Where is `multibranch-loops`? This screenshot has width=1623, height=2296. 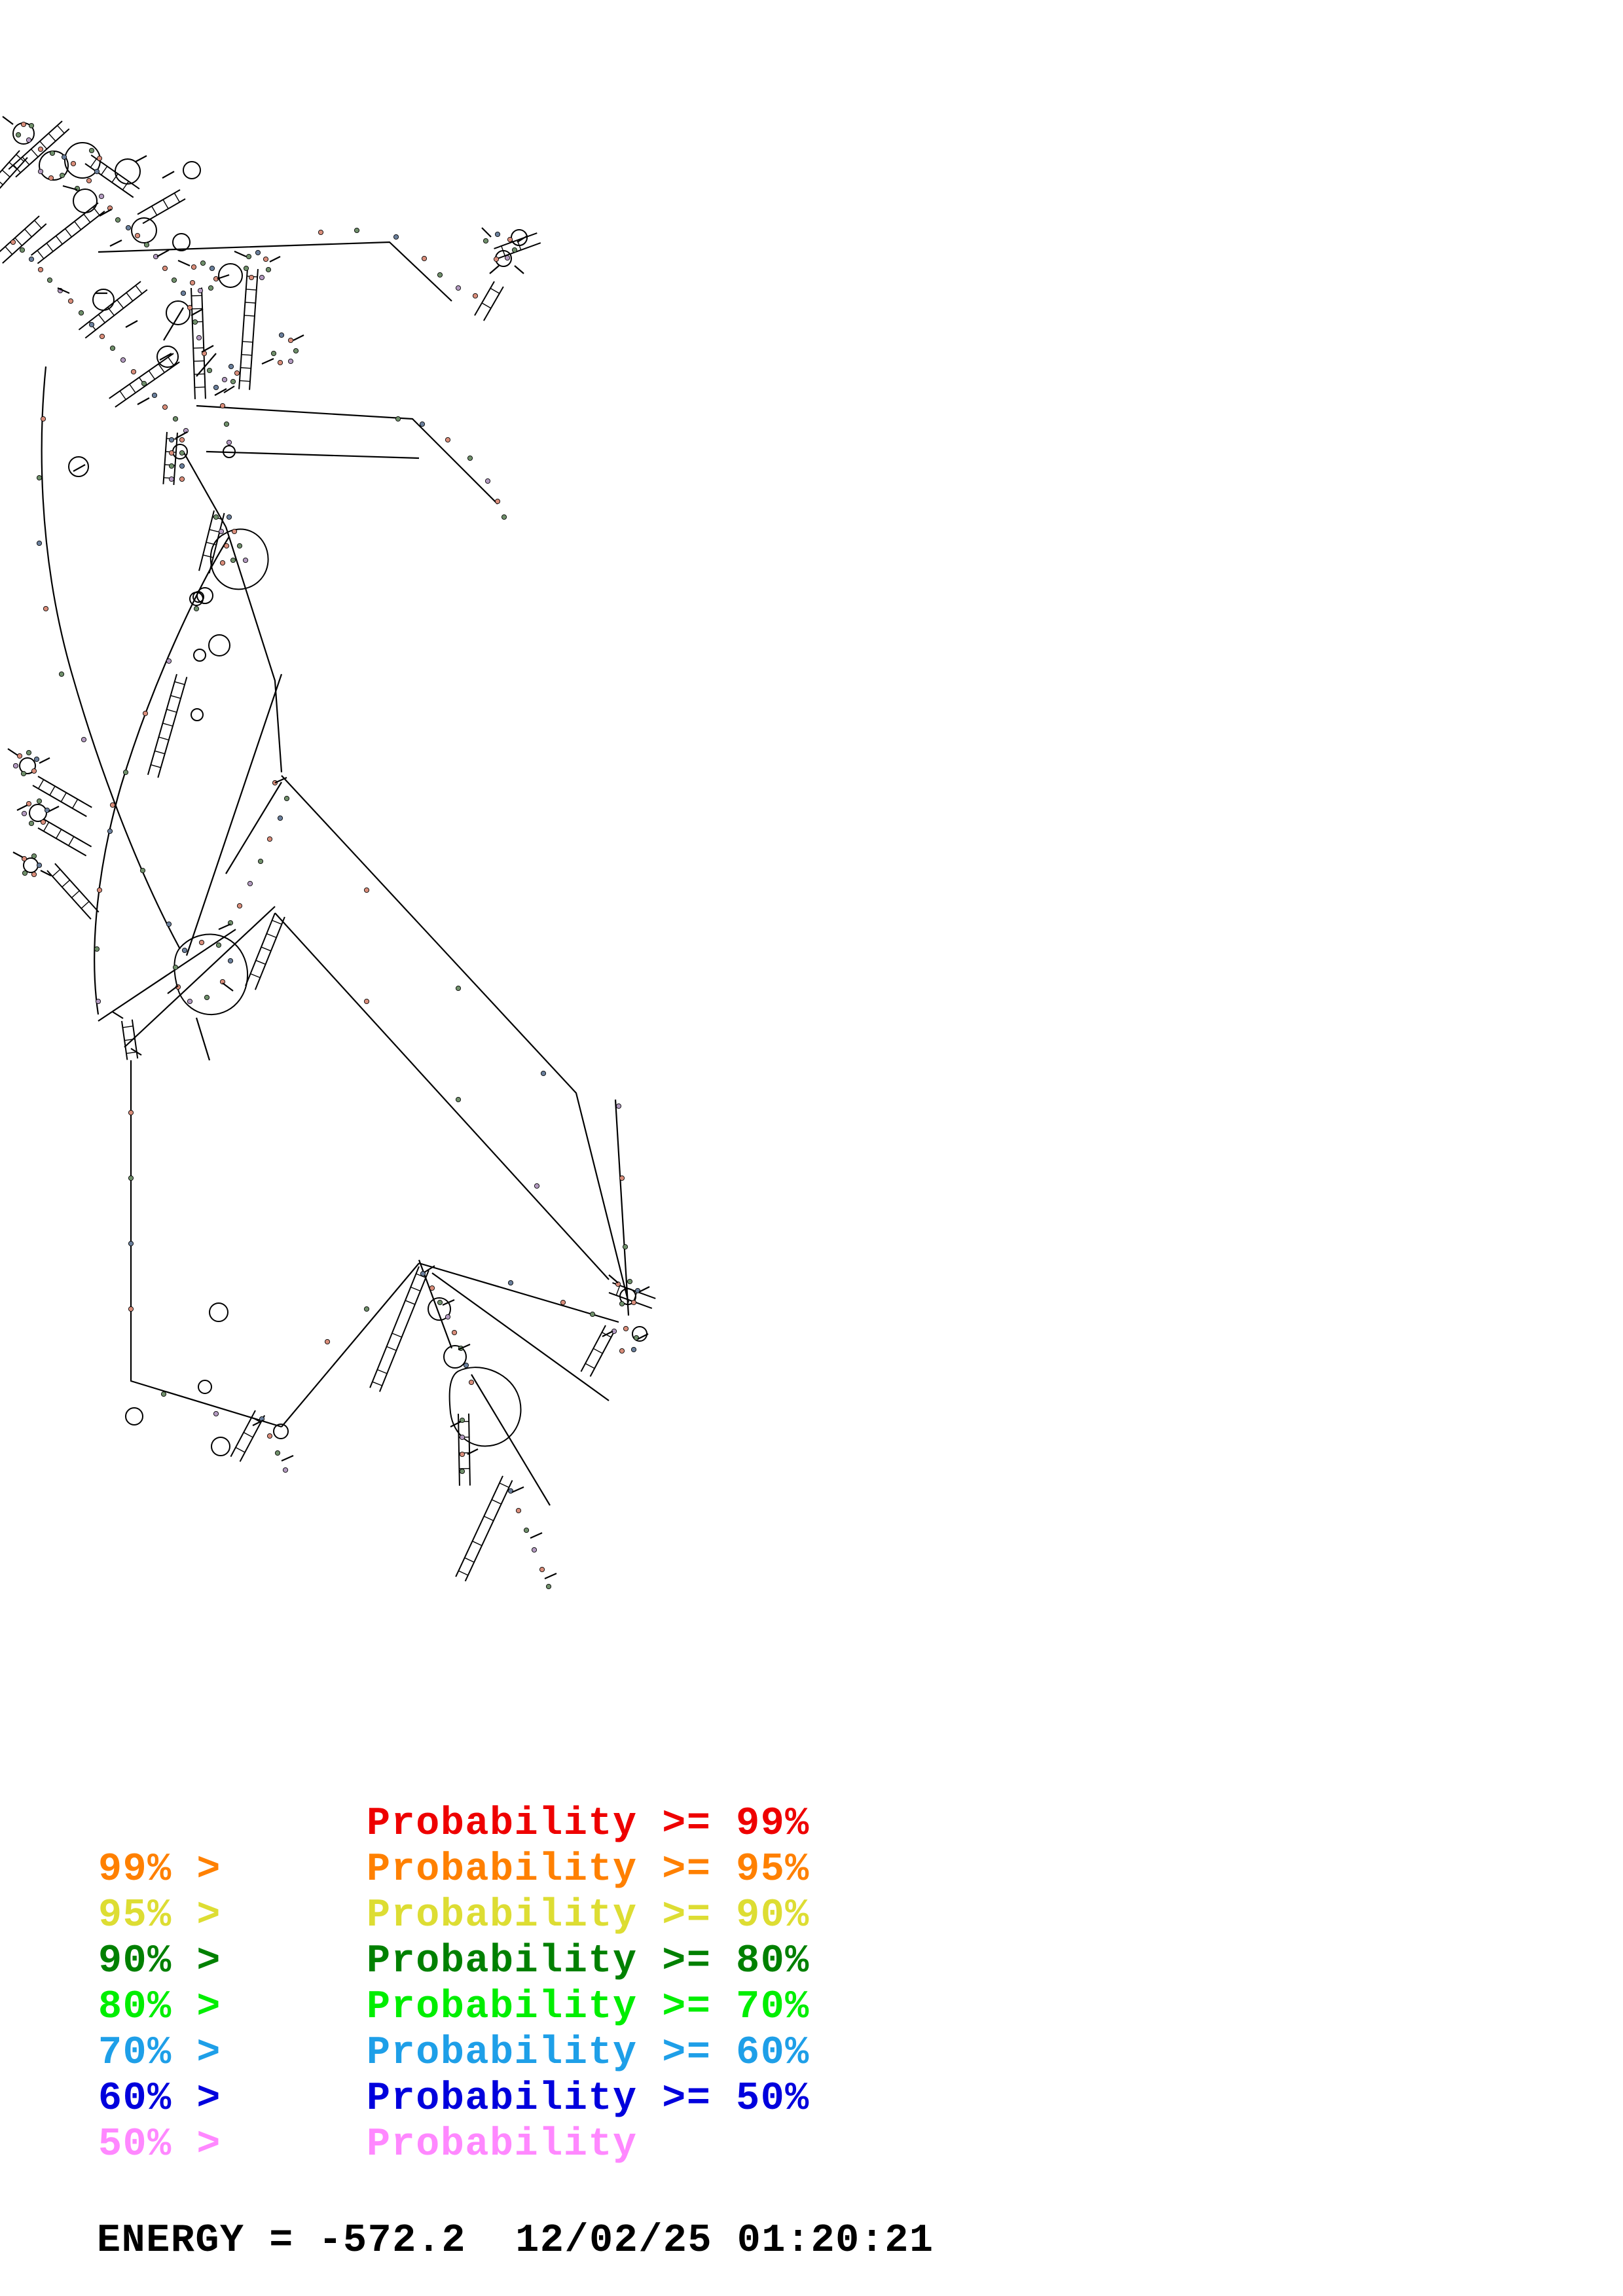
multibranch-loops is located at coordinates (347, 987).